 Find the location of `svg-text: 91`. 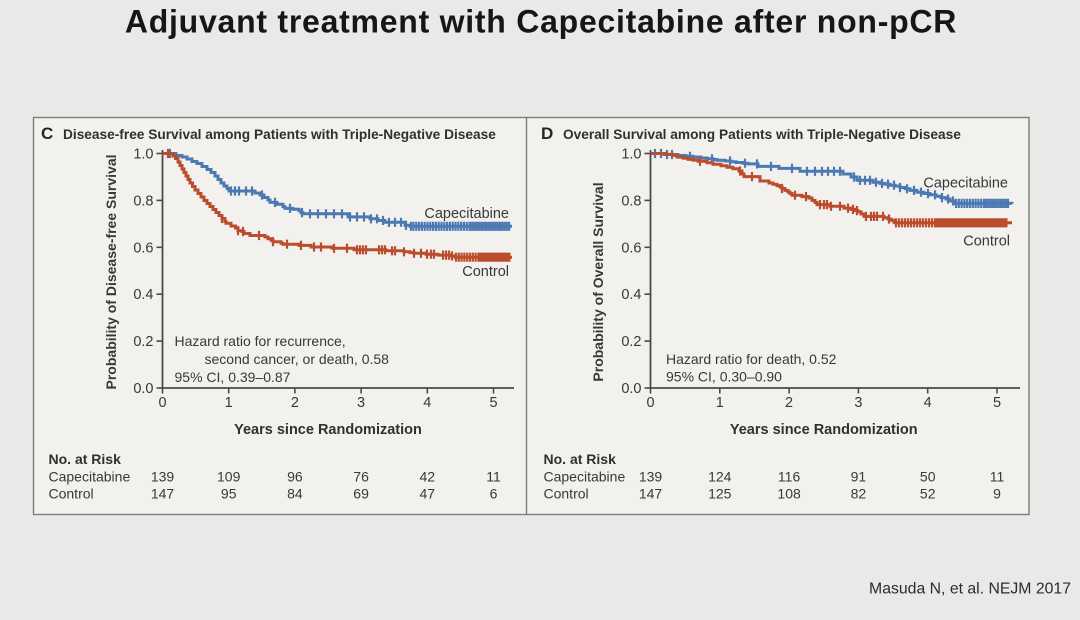

svg-text: 91 is located at coordinates (859, 477).